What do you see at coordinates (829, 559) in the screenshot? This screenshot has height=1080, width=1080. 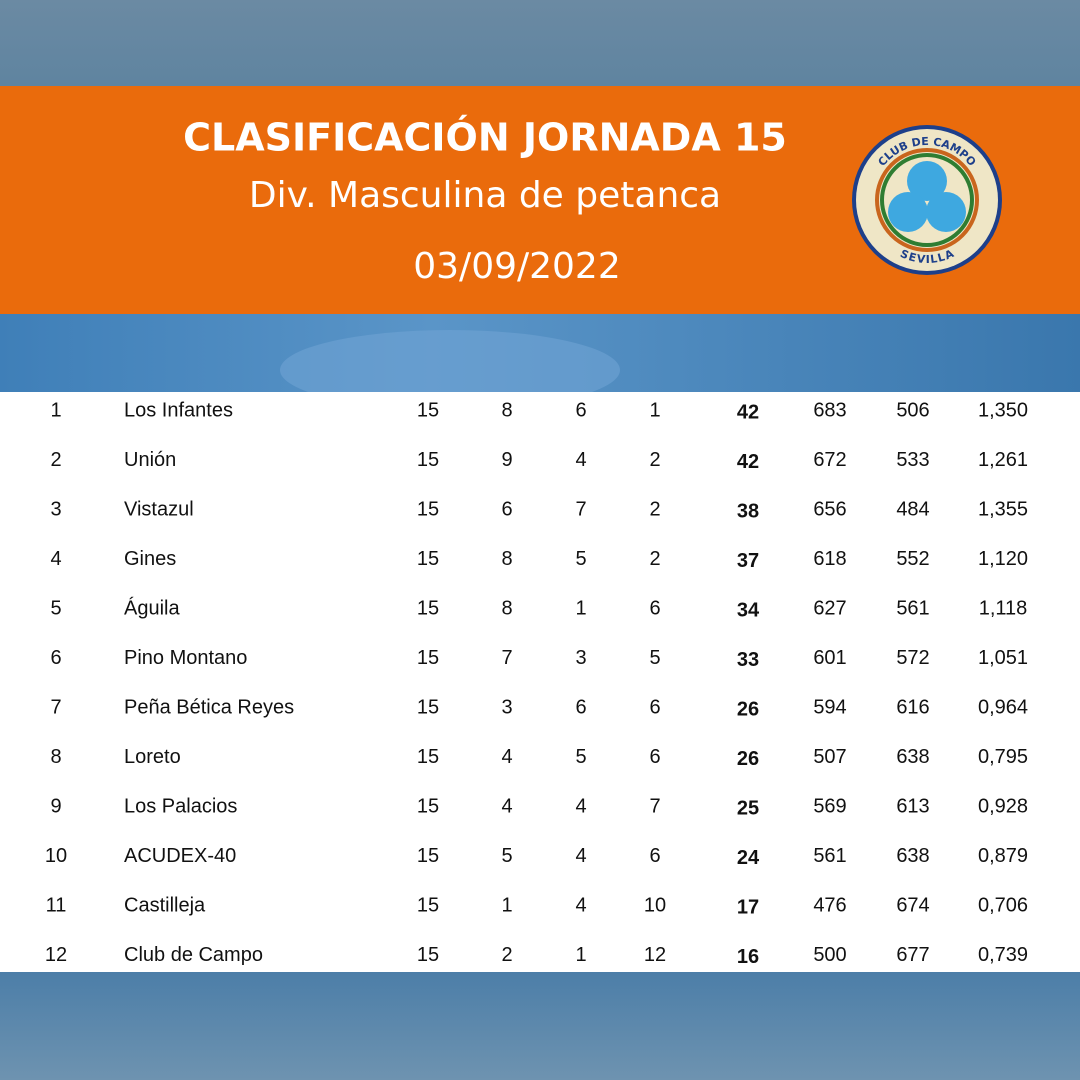 I see `points-for-cell: 618` at bounding box center [829, 559].